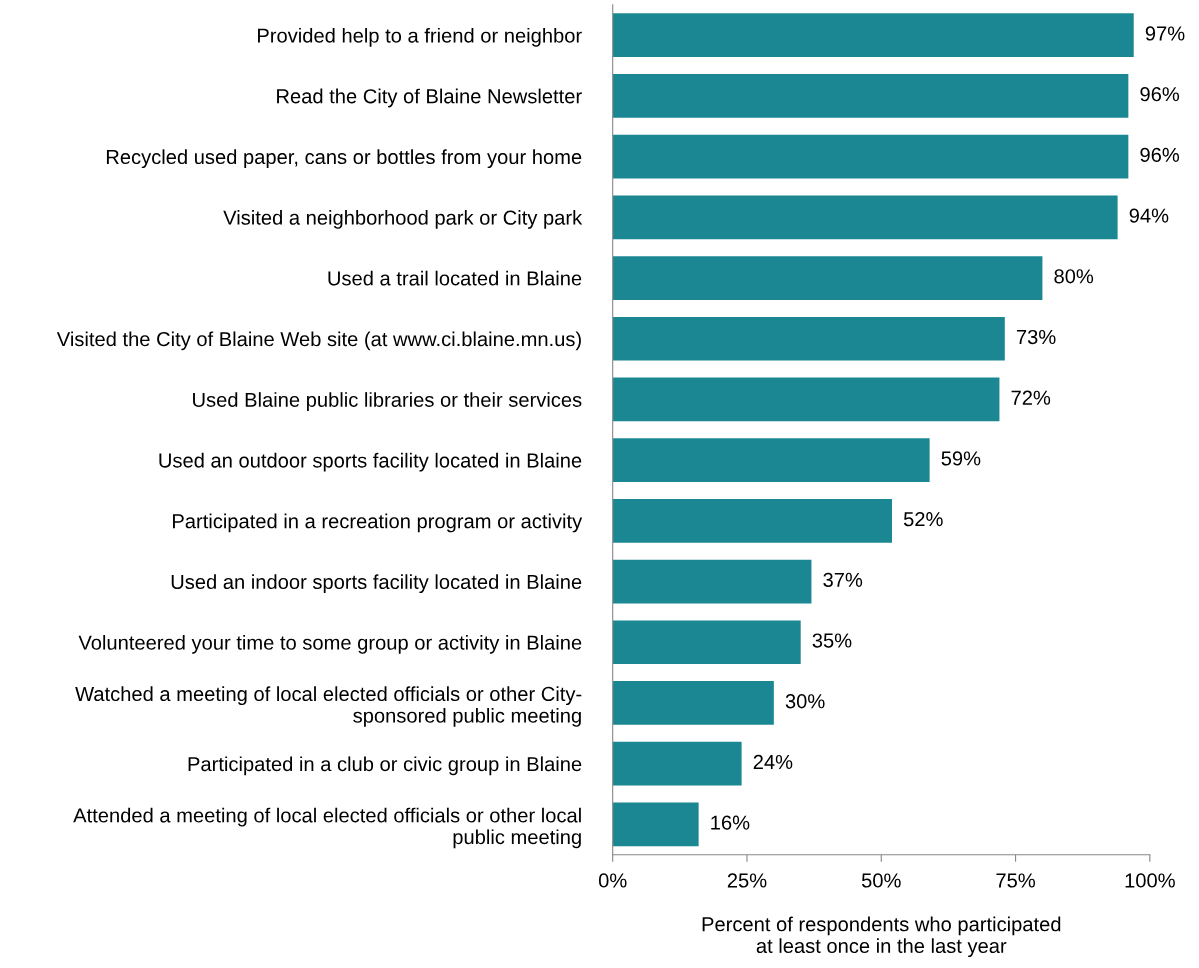 Image resolution: width=1199 pixels, height=968 pixels. What do you see at coordinates (1165, 33) in the screenshot?
I see `data-label: 97%` at bounding box center [1165, 33].